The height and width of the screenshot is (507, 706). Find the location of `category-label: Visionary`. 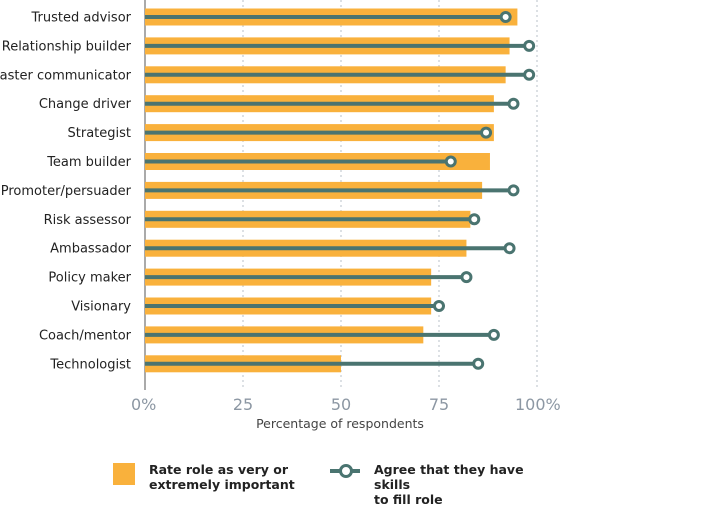

category-label: Visionary is located at coordinates (101, 307).